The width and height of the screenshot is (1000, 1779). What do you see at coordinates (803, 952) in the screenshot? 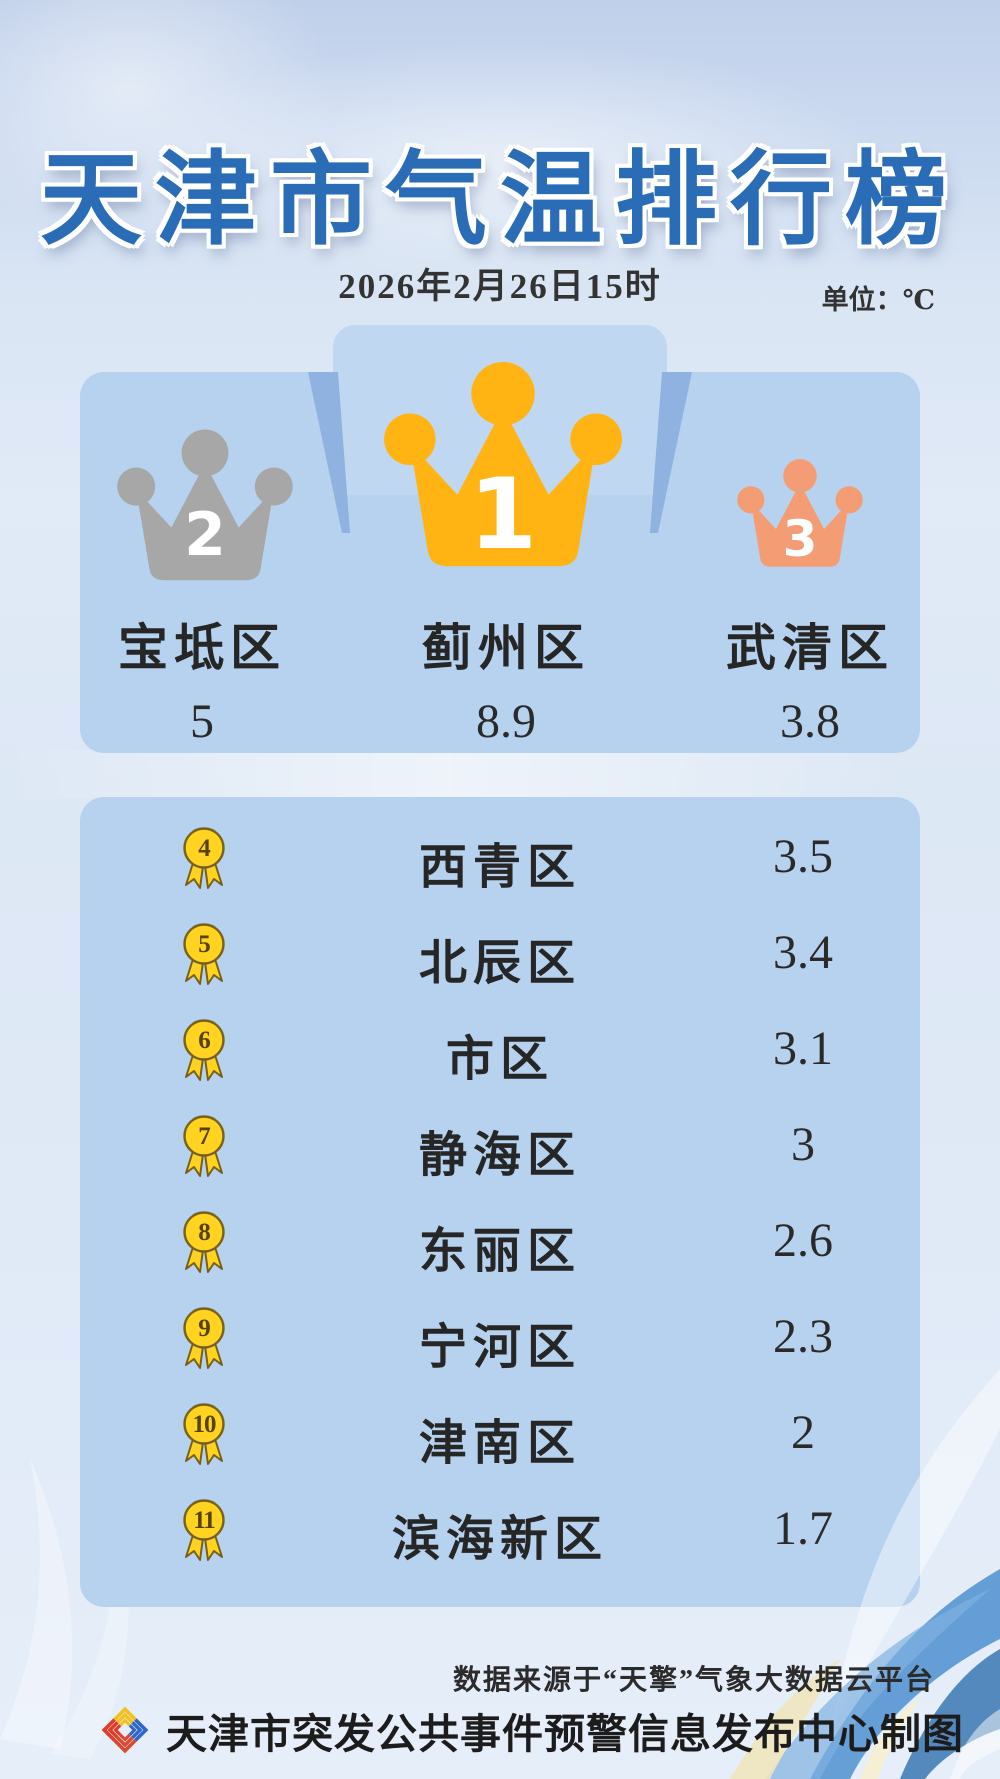
I see `temperature-value: 3.4` at bounding box center [803, 952].